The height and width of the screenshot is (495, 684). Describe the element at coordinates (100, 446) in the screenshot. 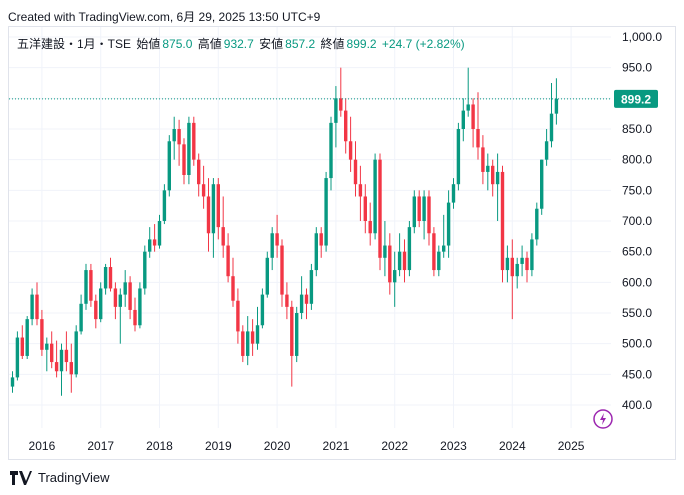

I see `x-tick-label: 2017` at that location.